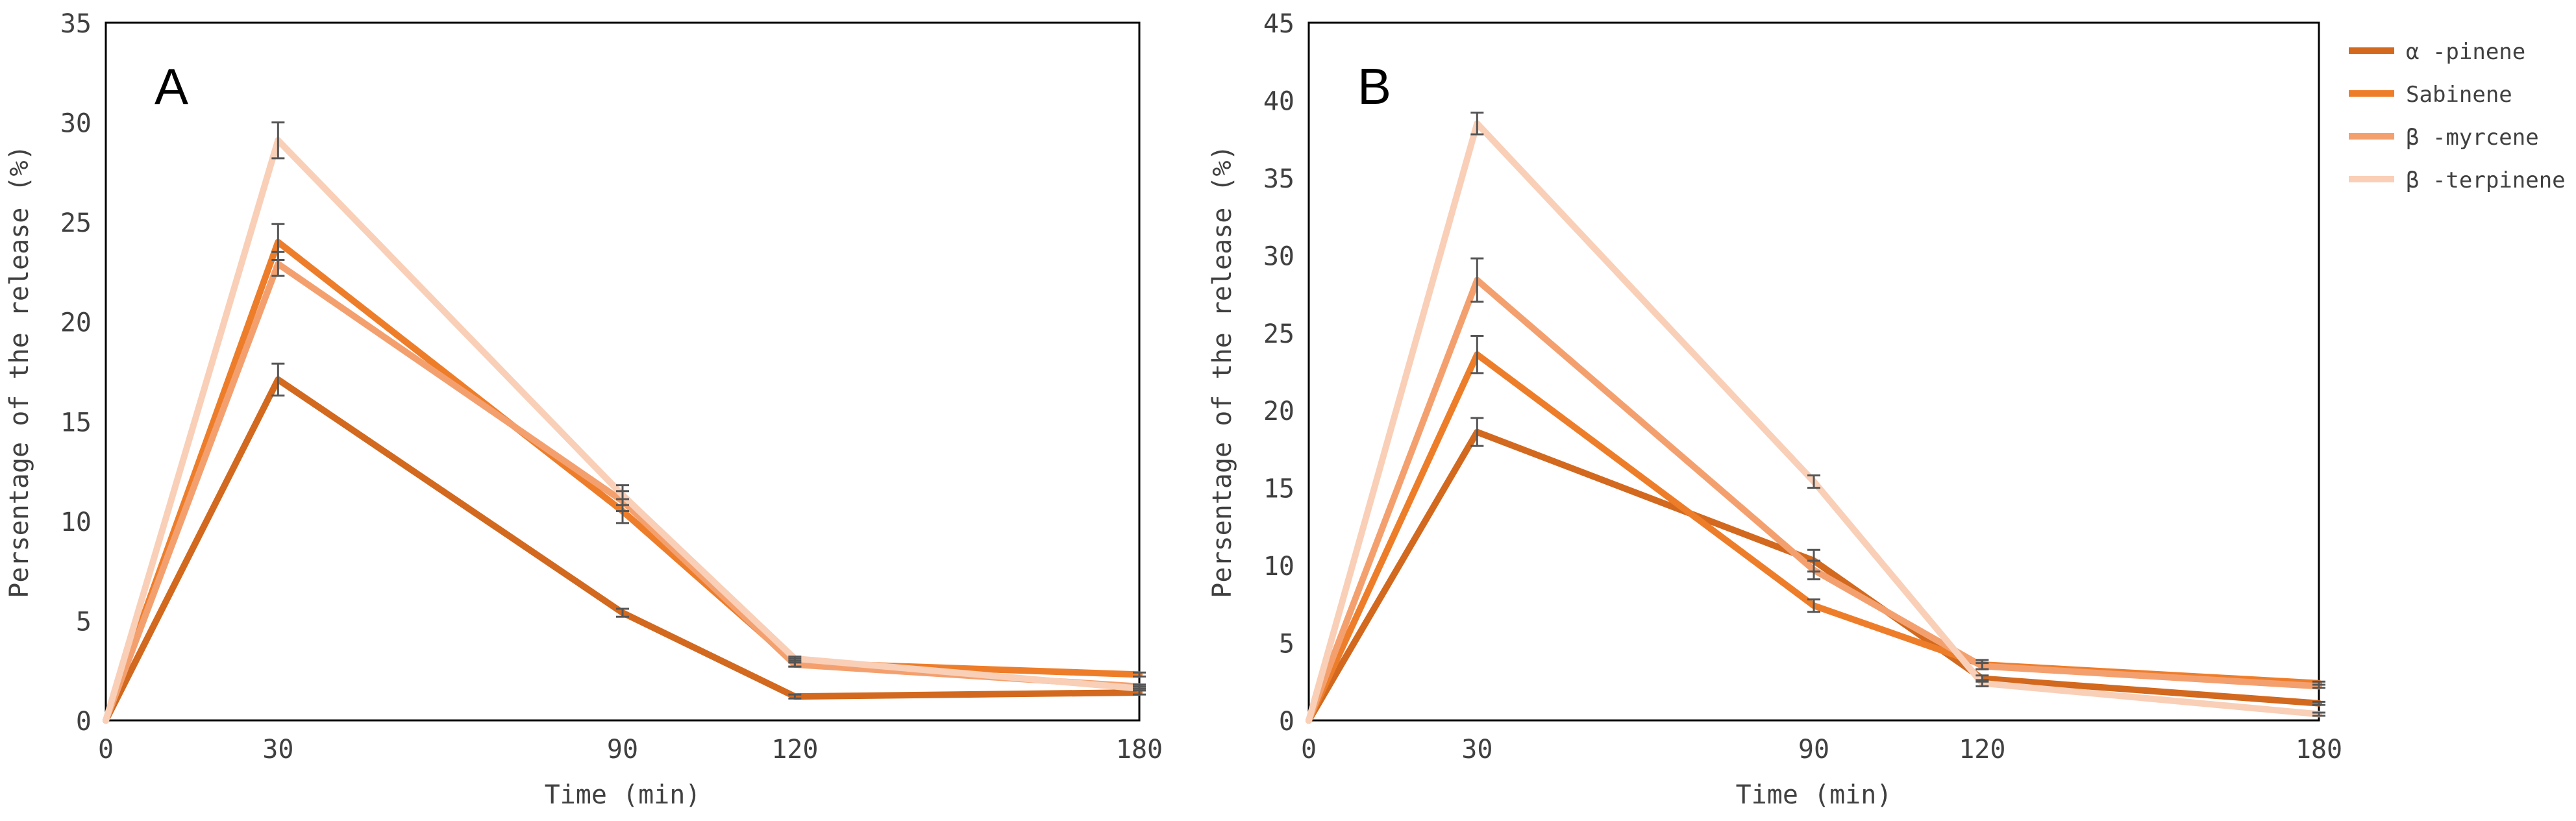  What do you see at coordinates (2457, 116) in the screenshot?
I see `legend: α -pinene Sabinene β -myrcene β -terpinene` at bounding box center [2457, 116].